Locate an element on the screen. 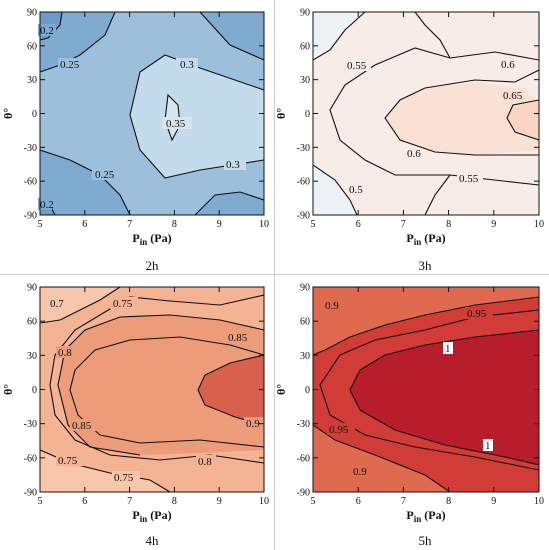 The width and height of the screenshot is (549, 550). panel-caption: 2h is located at coordinates (152, 265).